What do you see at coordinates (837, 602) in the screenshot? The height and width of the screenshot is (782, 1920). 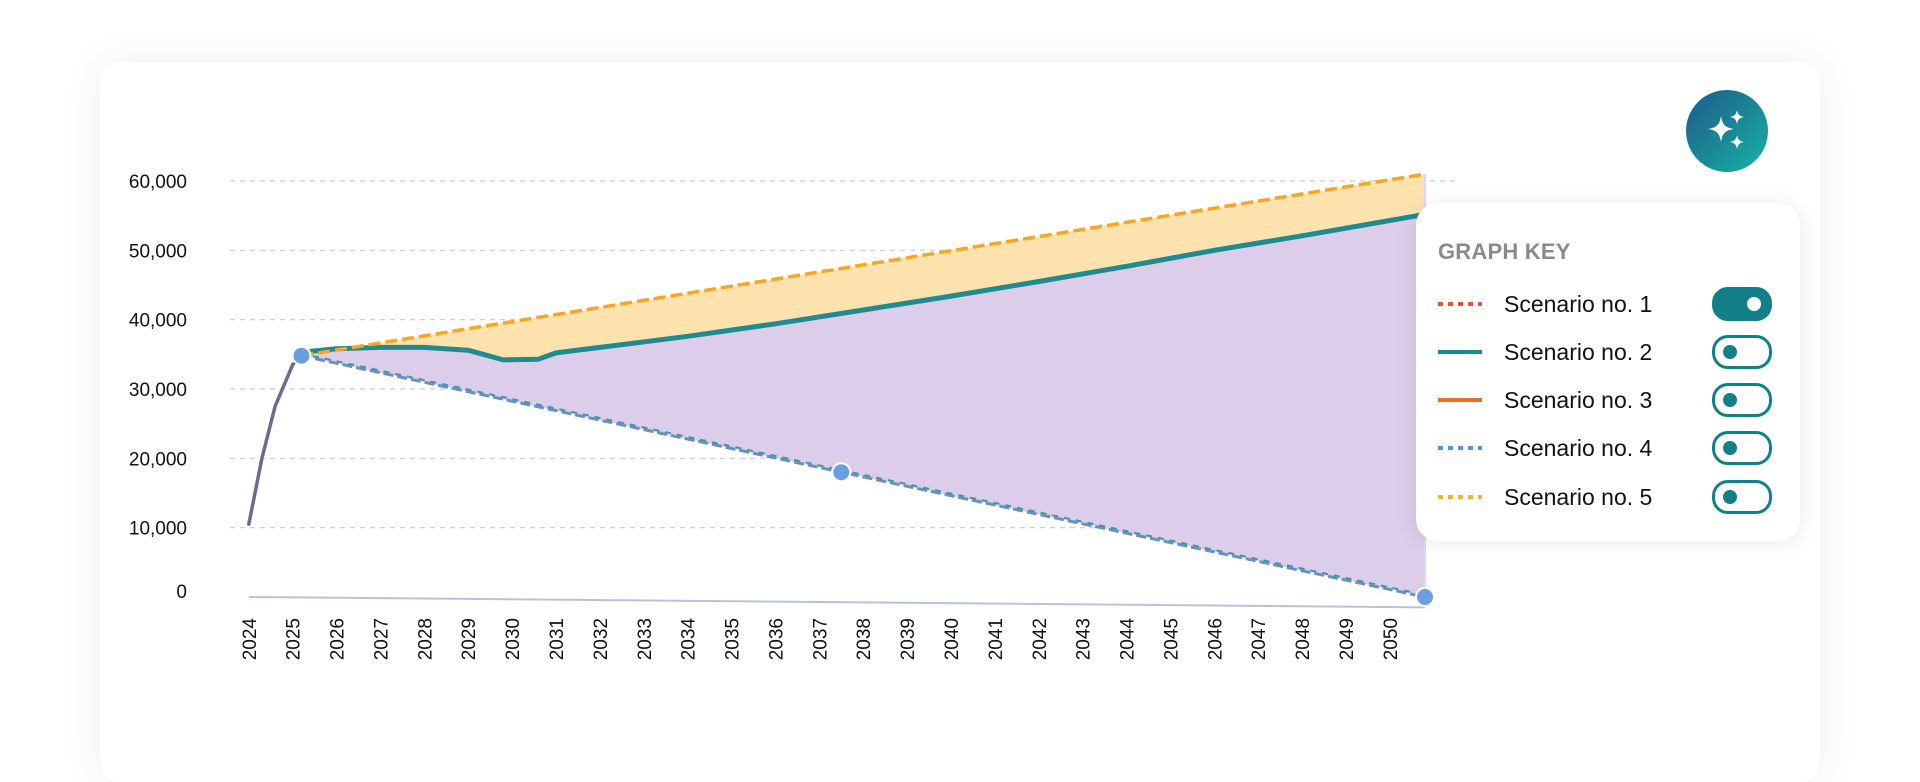 I see `baseline-line` at bounding box center [837, 602].